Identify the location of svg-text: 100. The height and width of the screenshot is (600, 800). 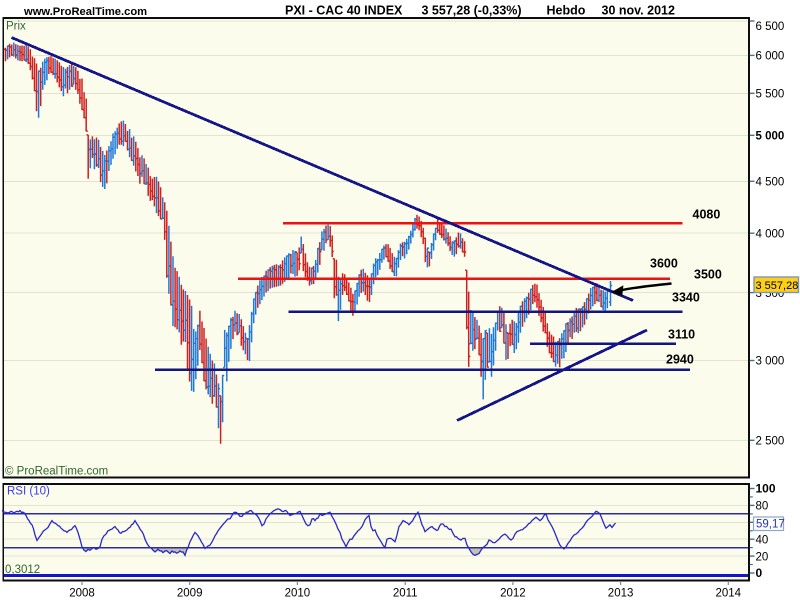
(766, 489).